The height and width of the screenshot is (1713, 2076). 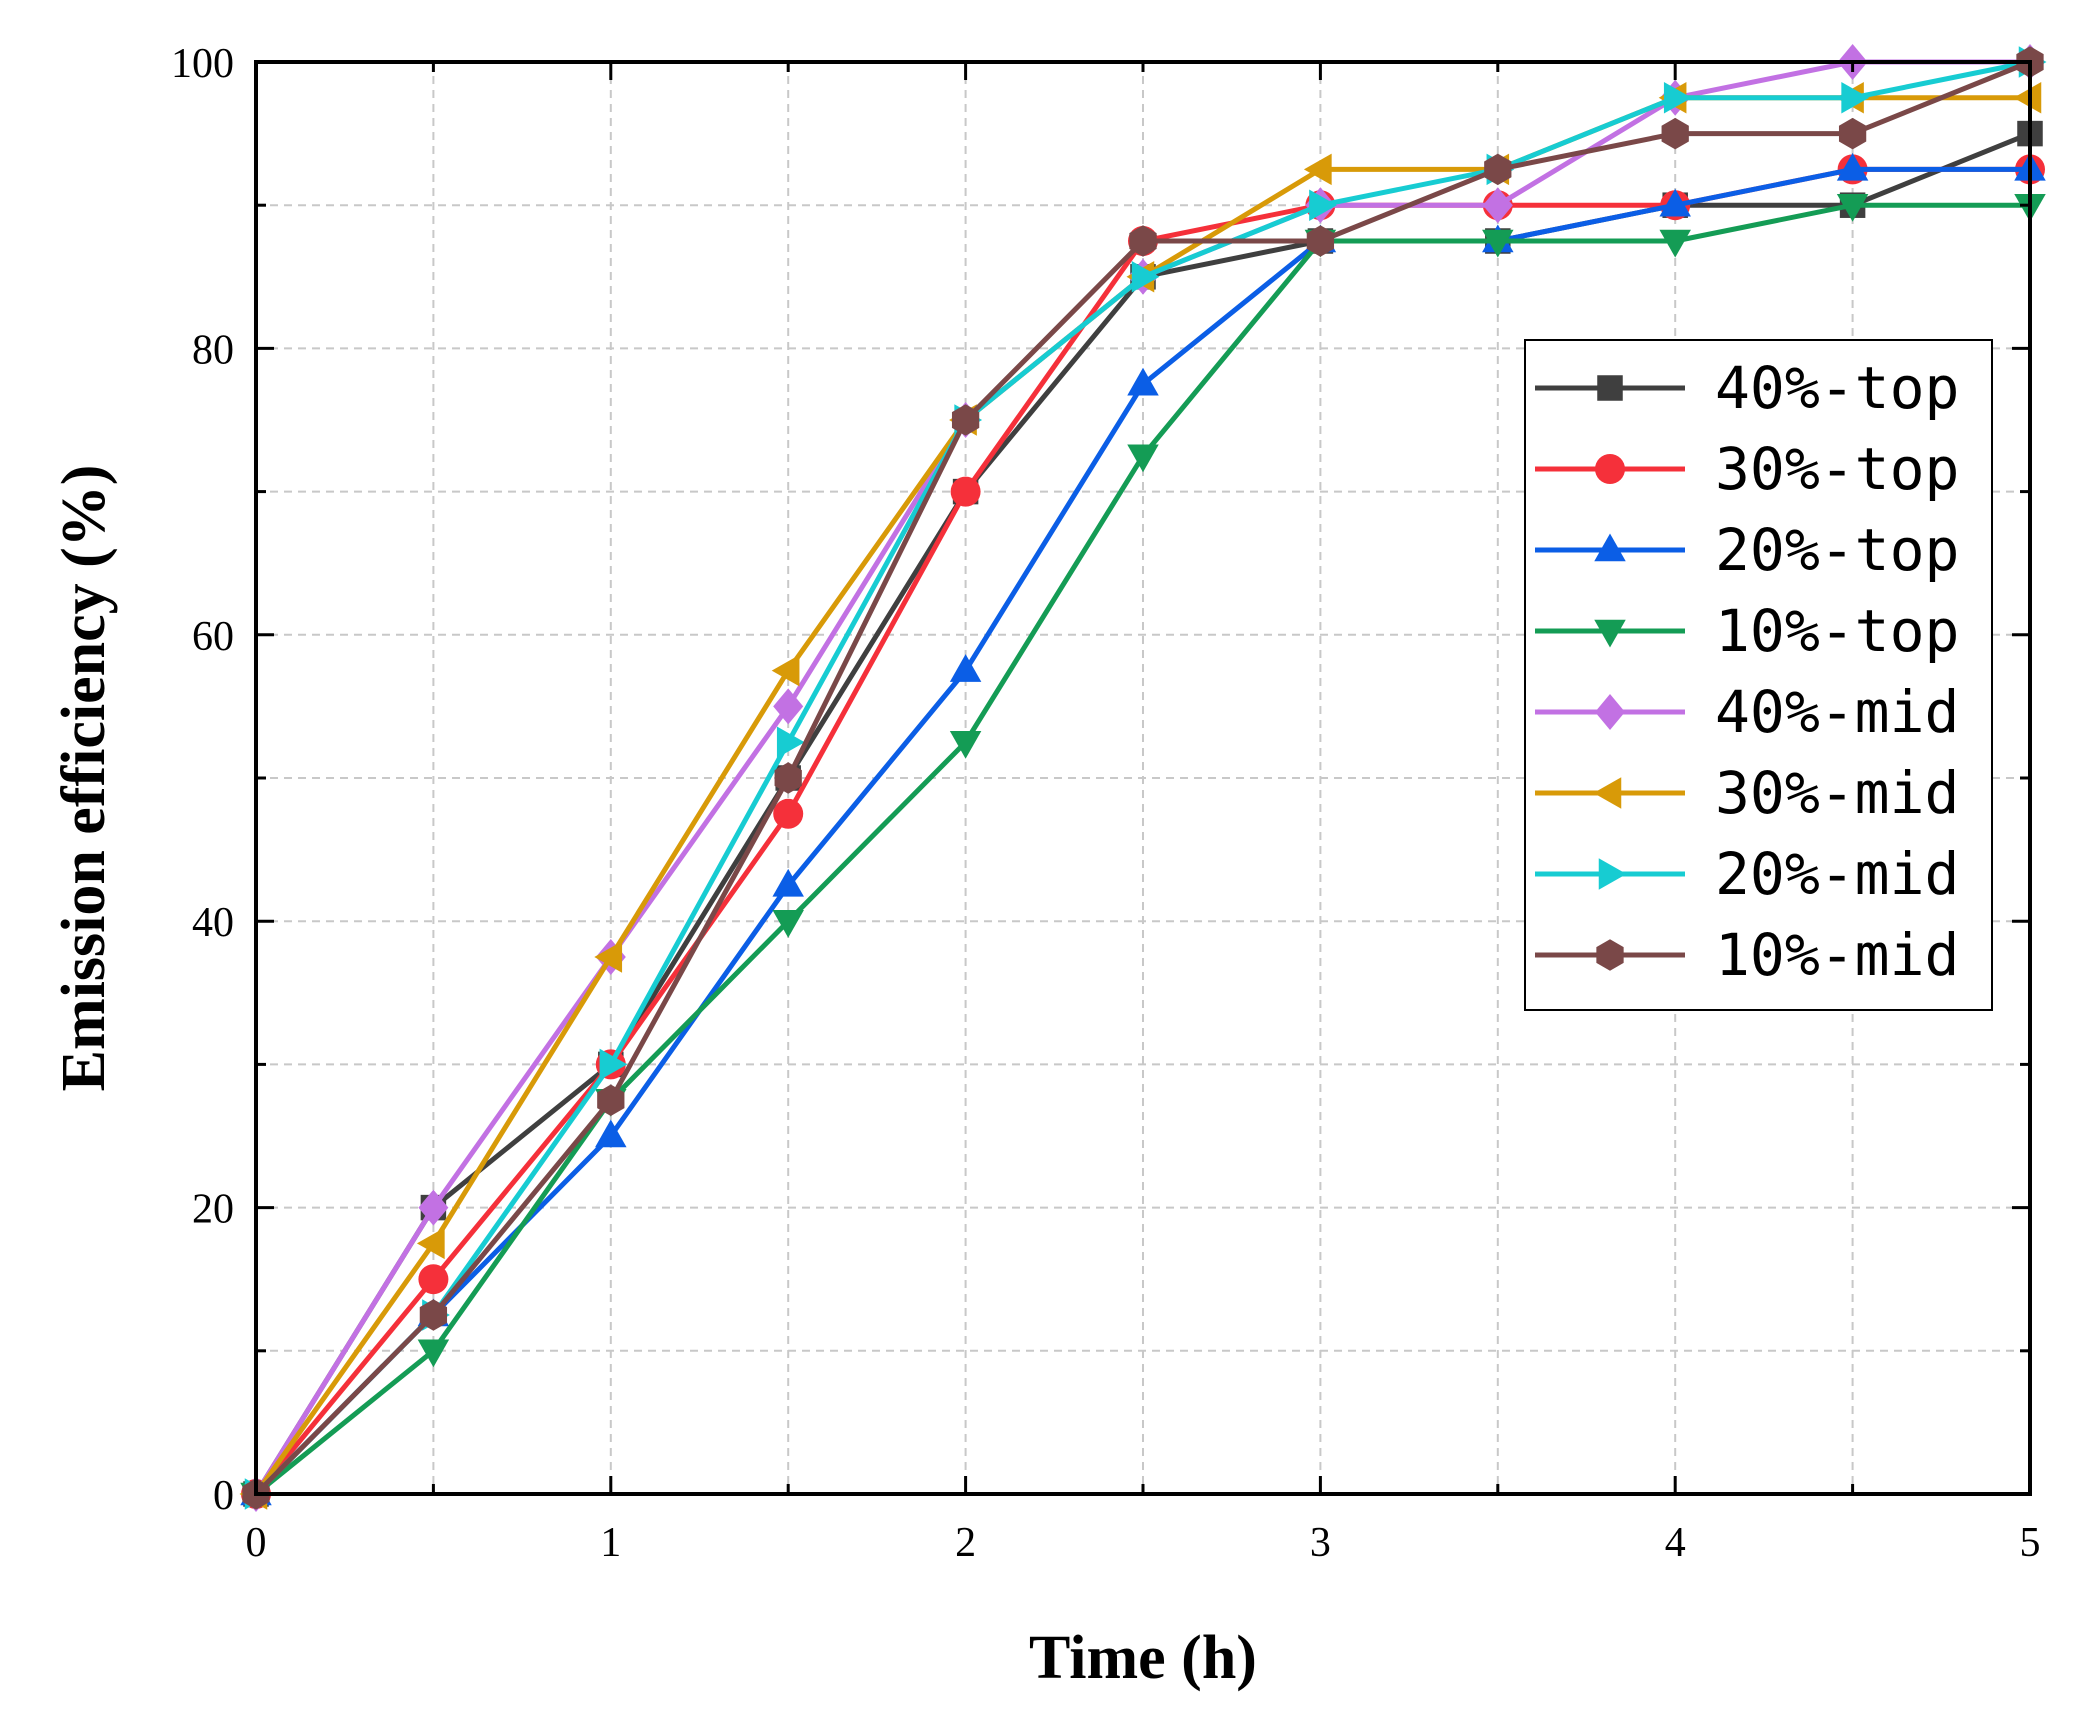 What do you see at coordinates (213, 637) in the screenshot?
I see `y-tick-label: 60` at bounding box center [213, 637].